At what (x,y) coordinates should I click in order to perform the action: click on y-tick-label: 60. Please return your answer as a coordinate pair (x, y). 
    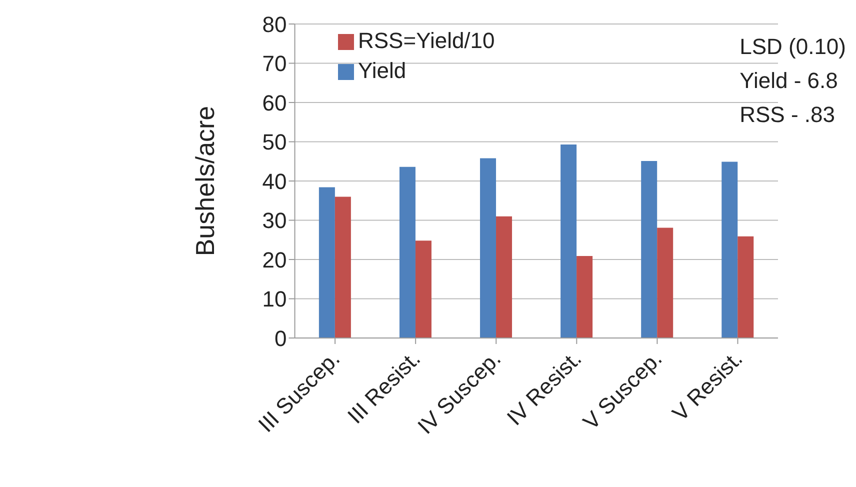
    Looking at the image, I should click on (274, 103).